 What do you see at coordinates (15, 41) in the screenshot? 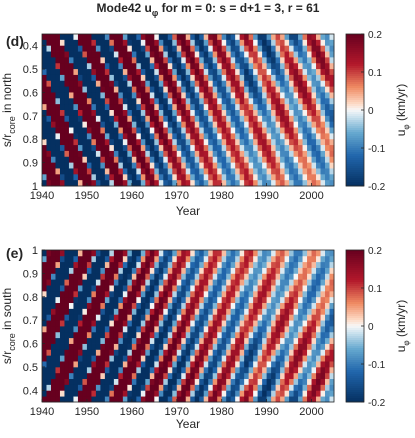
I see `panel-label: (d)` at bounding box center [15, 41].